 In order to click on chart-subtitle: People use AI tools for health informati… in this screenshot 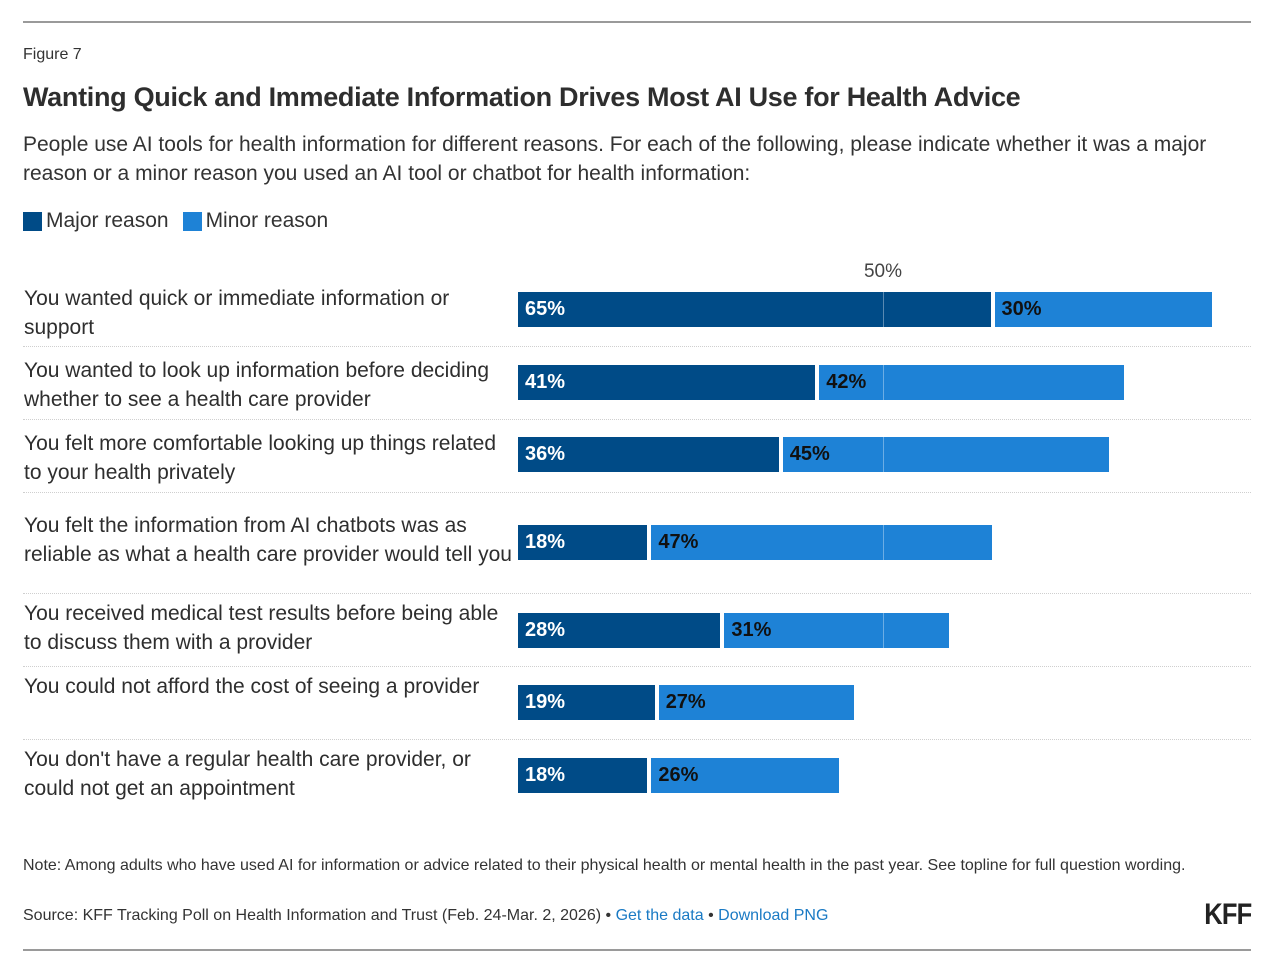, I will do `click(615, 159)`.